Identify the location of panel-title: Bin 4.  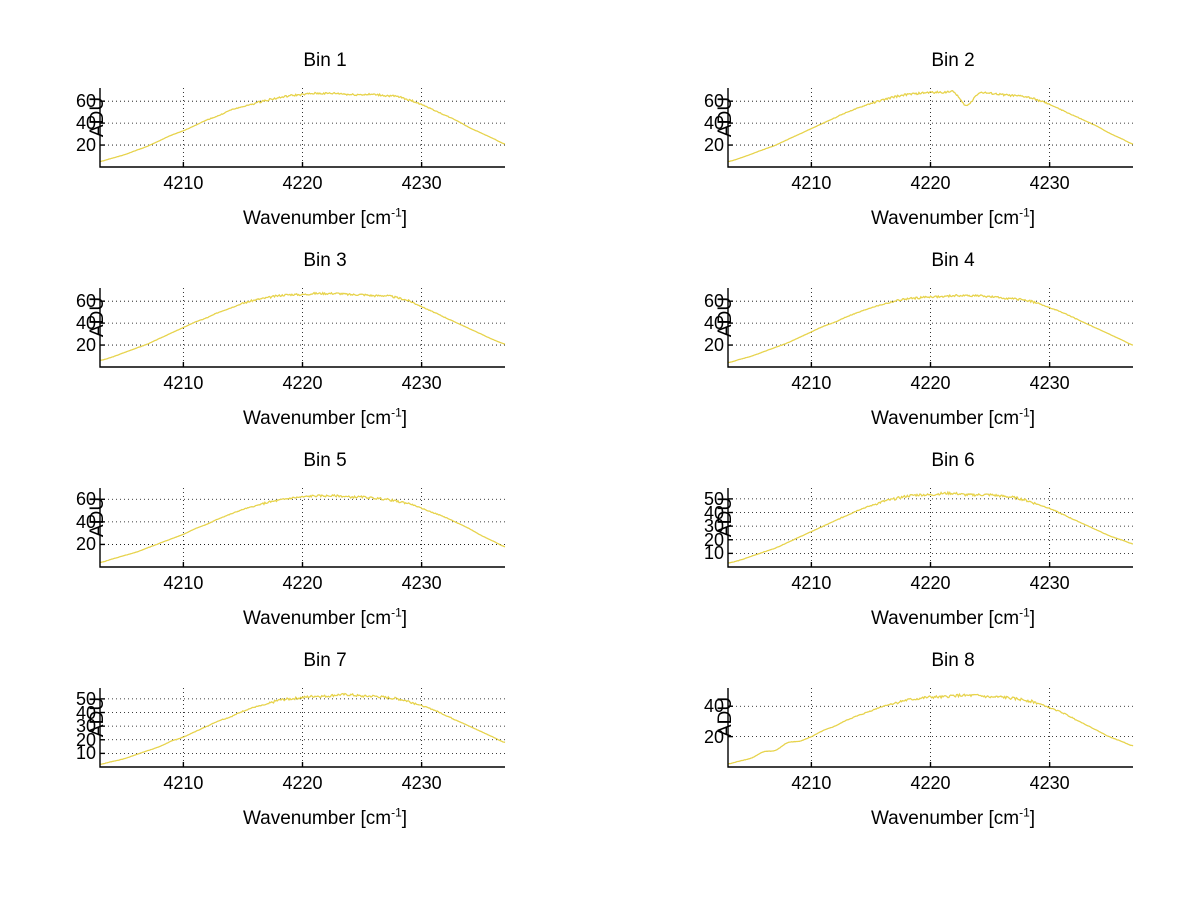
(953, 260).